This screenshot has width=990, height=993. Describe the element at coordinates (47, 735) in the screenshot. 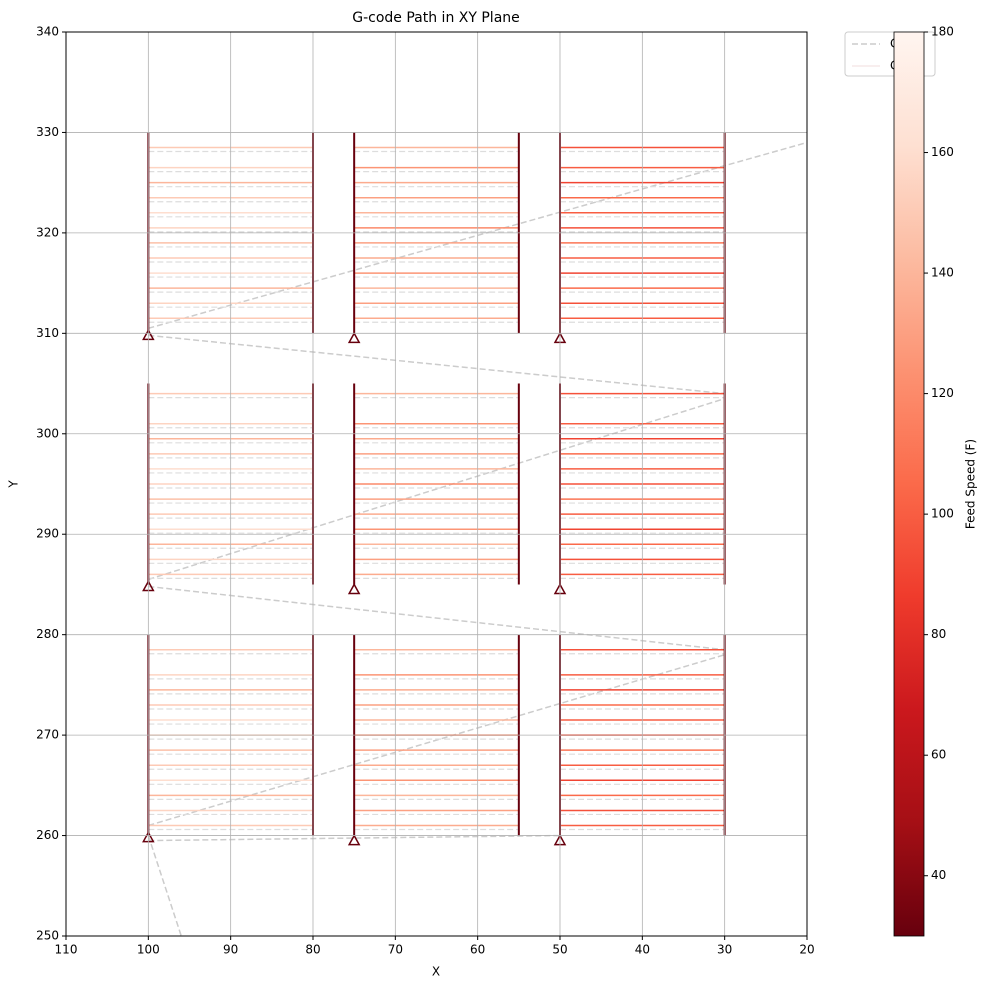

I see `y-tick-label: 270` at that location.